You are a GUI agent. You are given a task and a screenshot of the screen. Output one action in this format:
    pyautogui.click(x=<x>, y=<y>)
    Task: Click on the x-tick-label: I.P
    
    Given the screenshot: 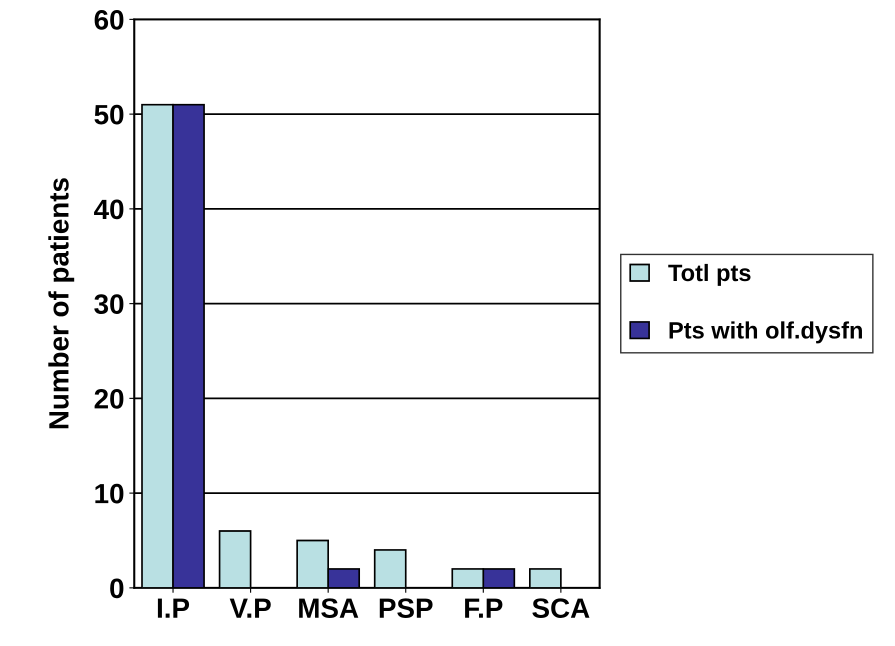 What is the action you would take?
    pyautogui.click(x=174, y=608)
    